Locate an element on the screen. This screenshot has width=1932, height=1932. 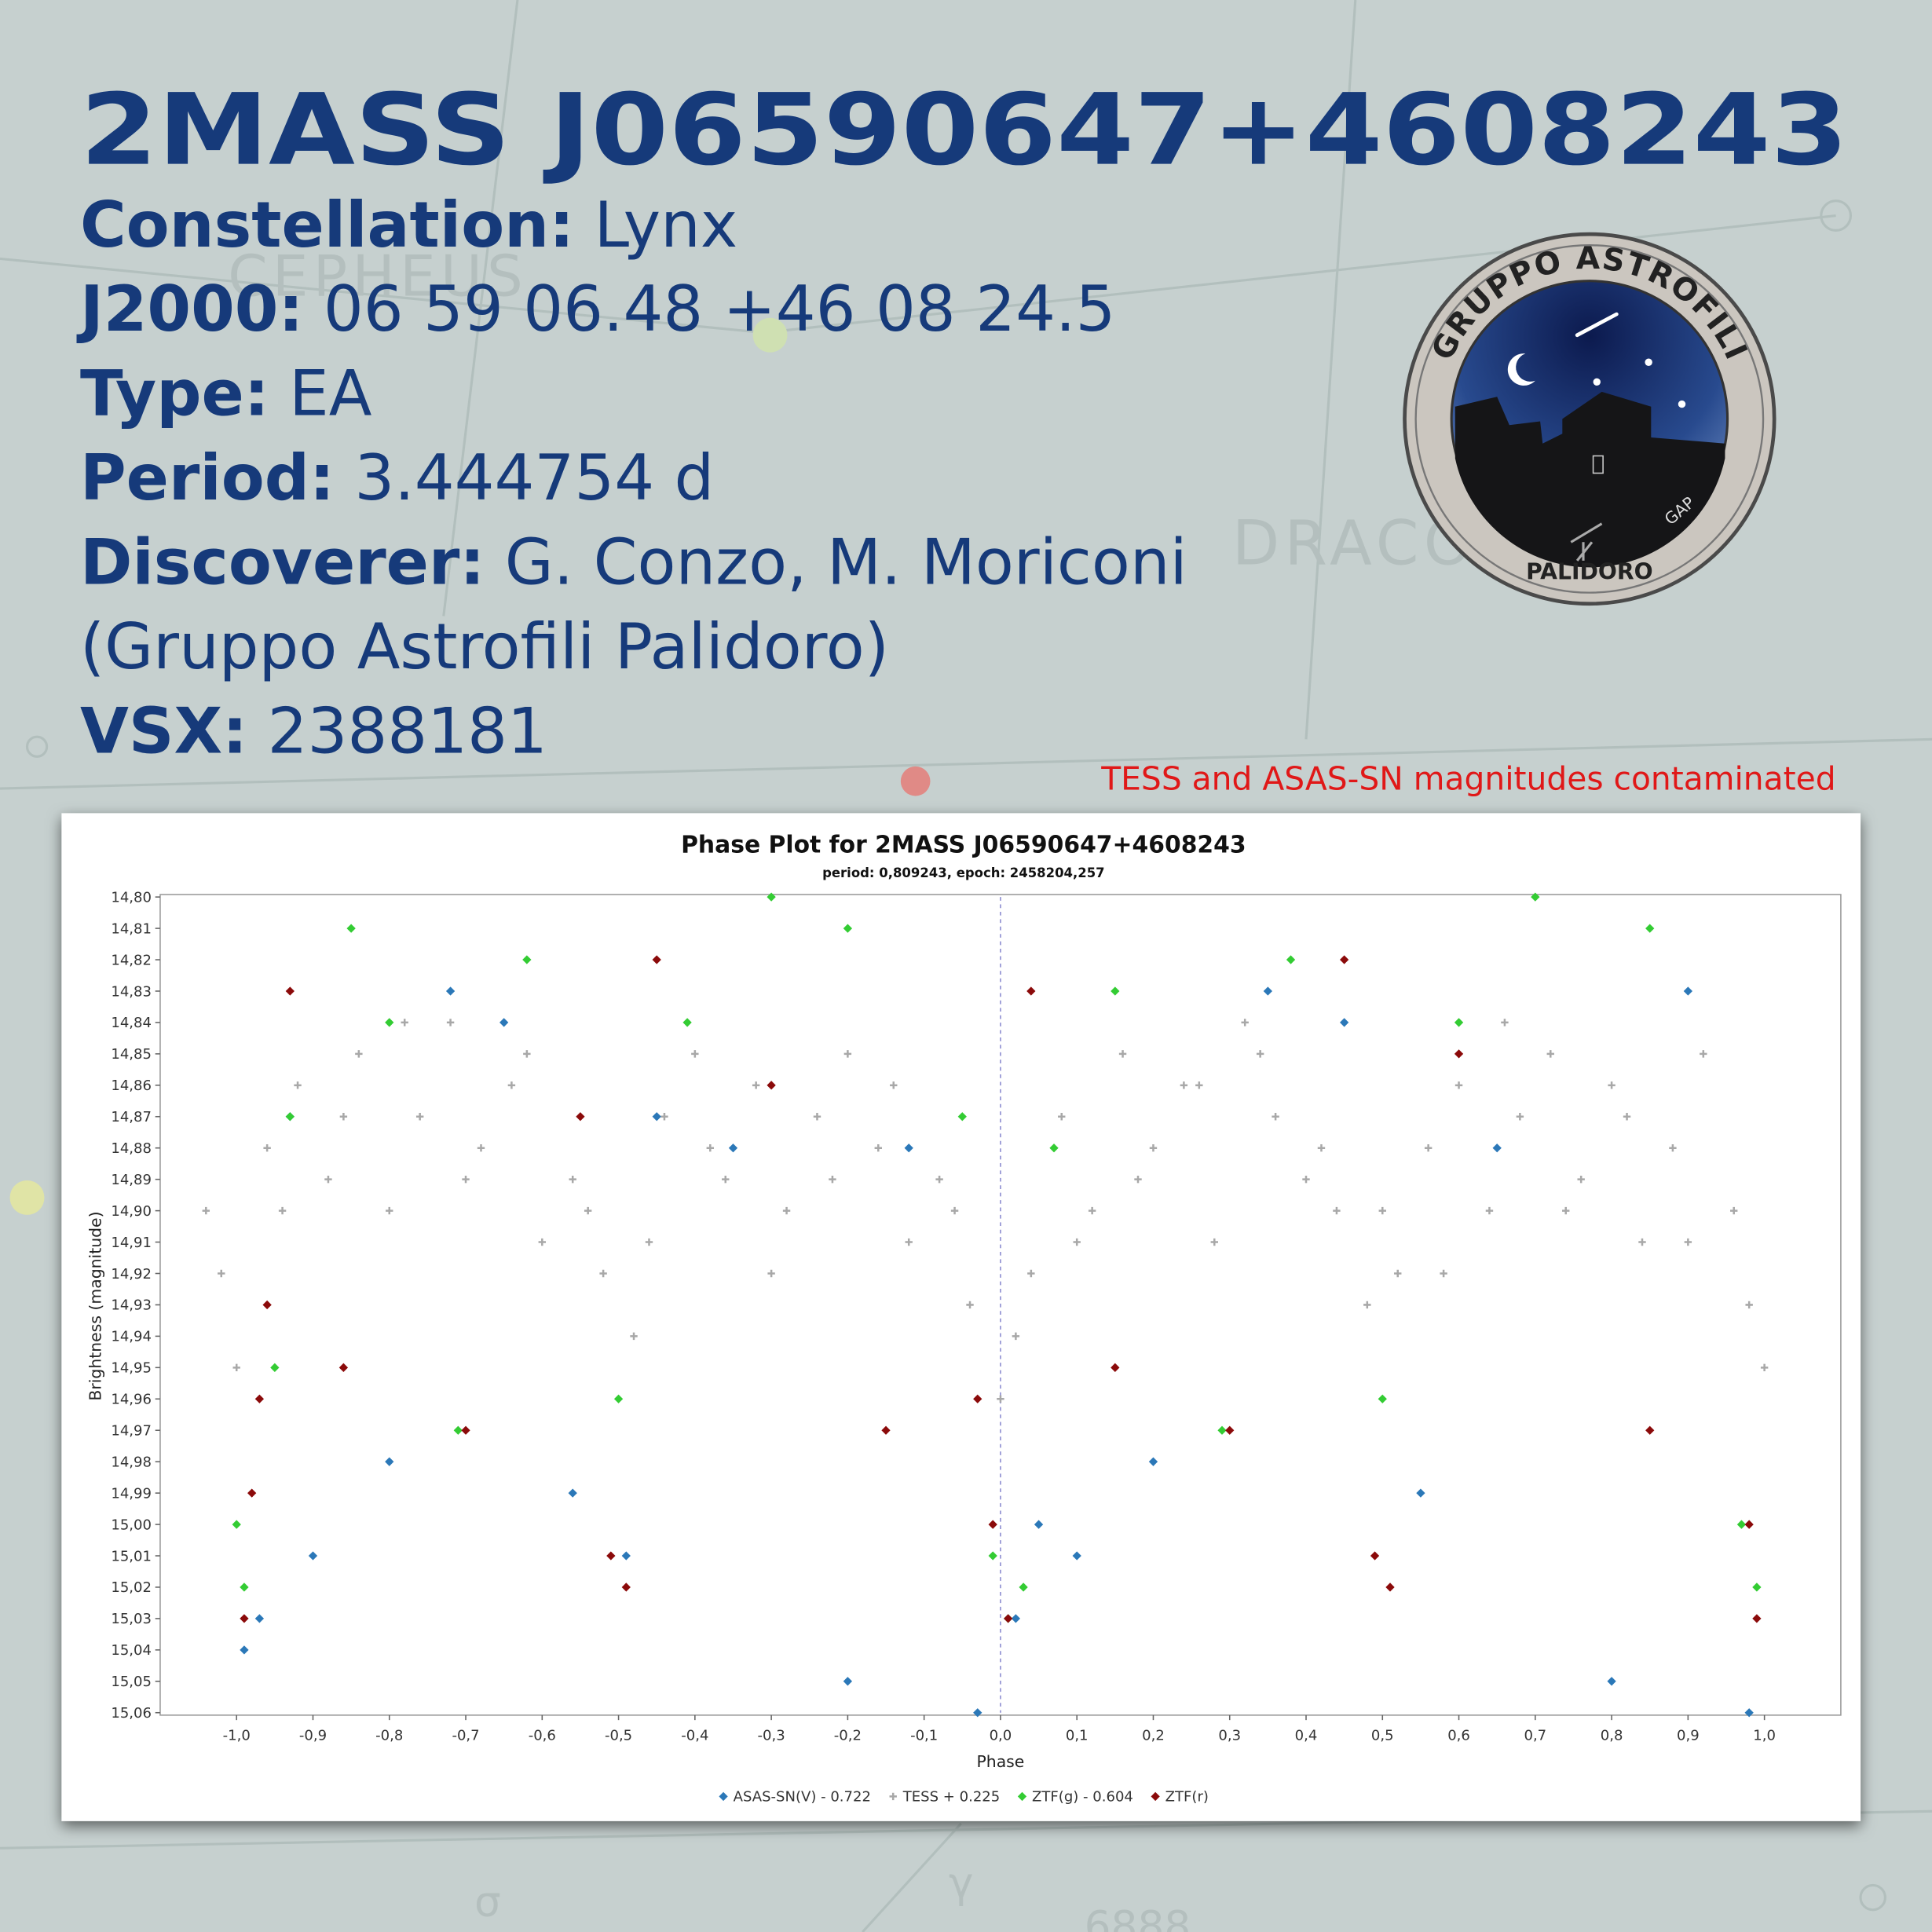
info-label: J2000: is located at coordinates (189, 309).